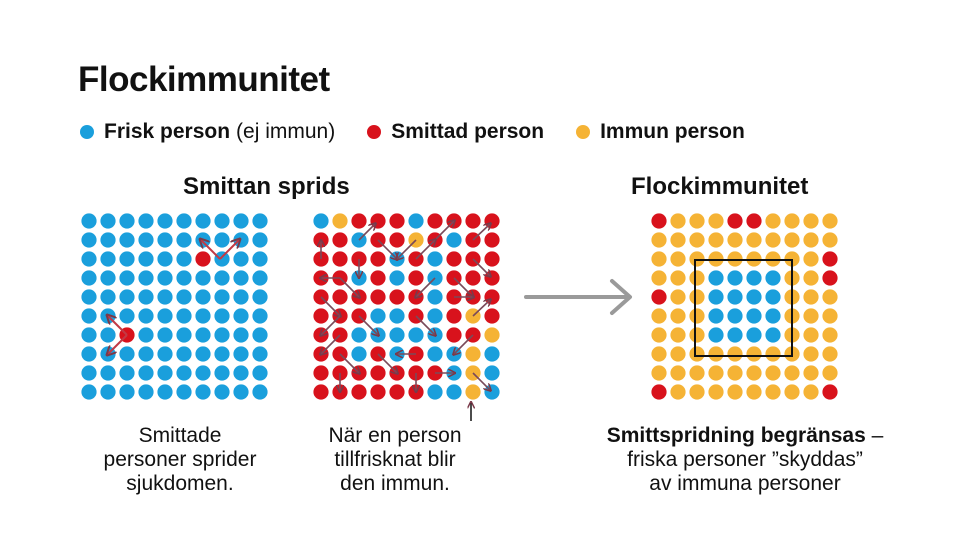 The width and height of the screenshot is (980, 551). What do you see at coordinates (173, 297) in the screenshot?
I see `spread-arrows-left` at bounding box center [173, 297].